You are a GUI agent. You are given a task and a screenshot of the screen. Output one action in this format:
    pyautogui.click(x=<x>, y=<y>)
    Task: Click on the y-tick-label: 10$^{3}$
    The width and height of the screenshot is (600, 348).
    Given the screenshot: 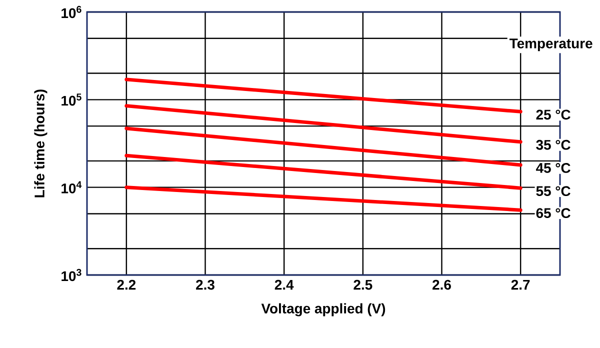 What is the action you would take?
    pyautogui.click(x=72, y=275)
    